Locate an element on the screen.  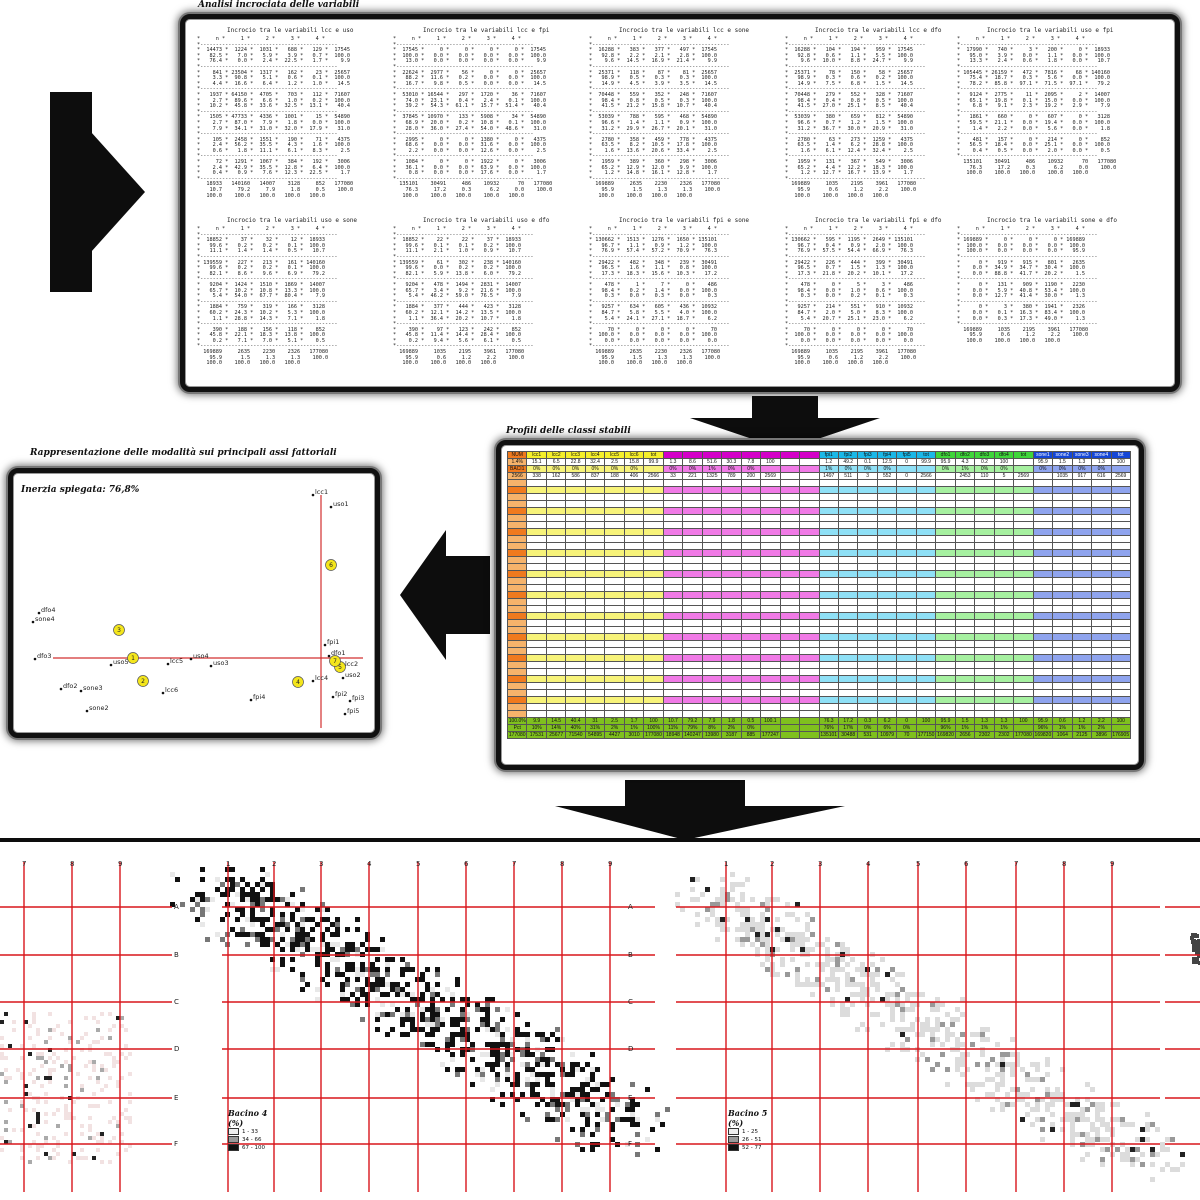
point-marker is located at coordinates (163, 693).